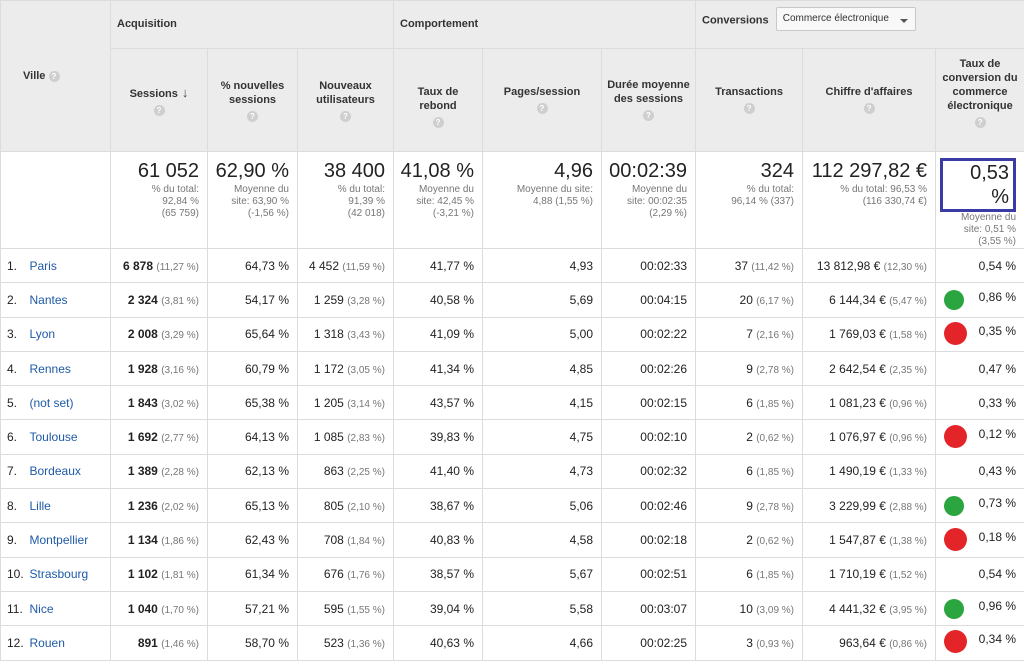  Describe the element at coordinates (40, 506) in the screenshot. I see `city-link: Lille` at that location.